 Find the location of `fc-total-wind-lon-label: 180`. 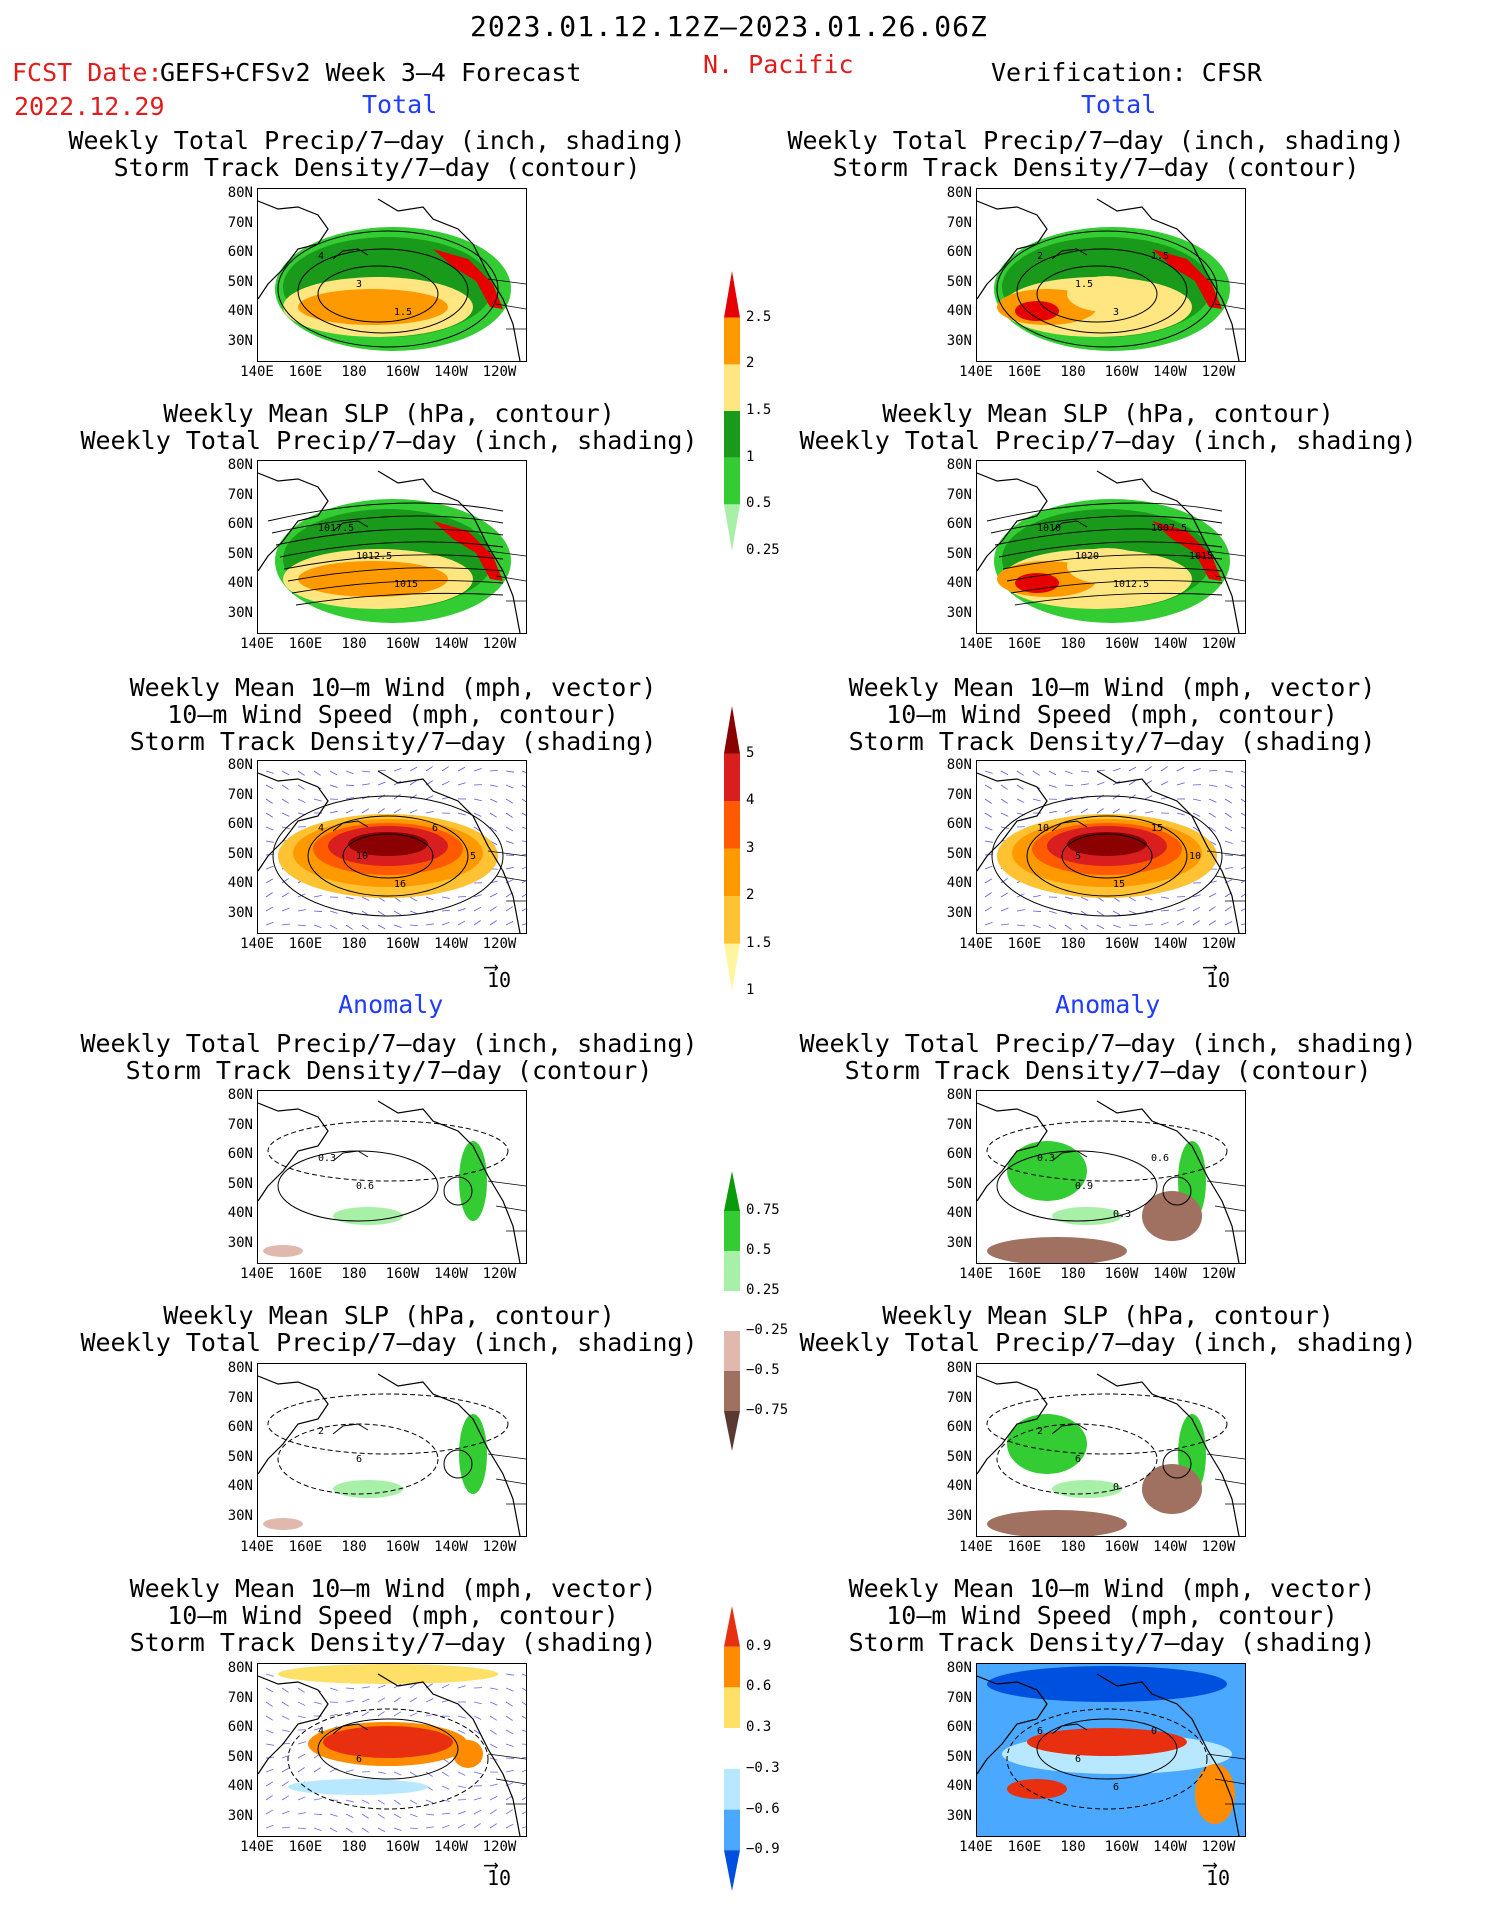

fc-total-wind-lon-label: 180 is located at coordinates (354, 944).